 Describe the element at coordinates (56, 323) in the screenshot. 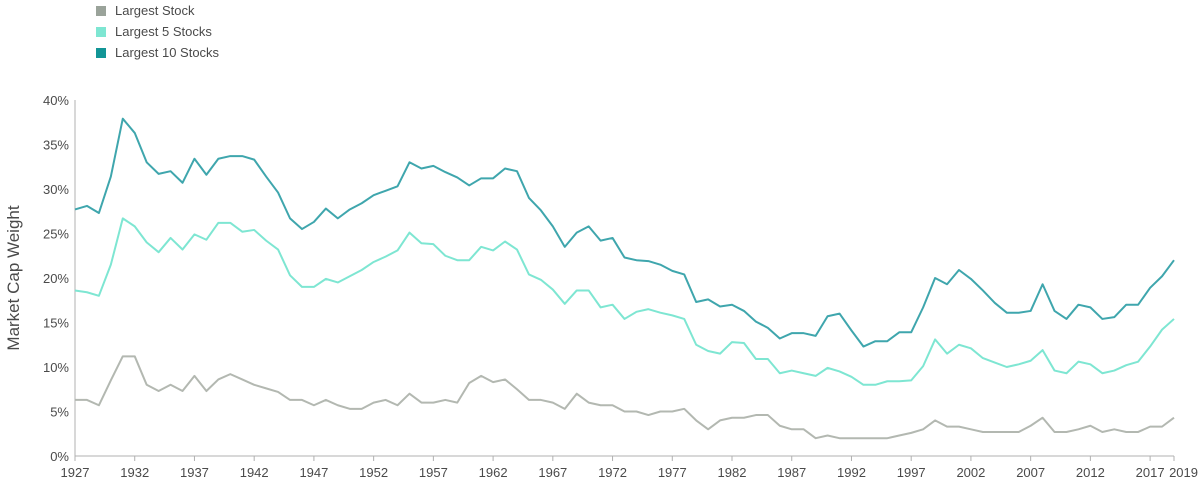

I see `y-tick-label: 15%` at that location.